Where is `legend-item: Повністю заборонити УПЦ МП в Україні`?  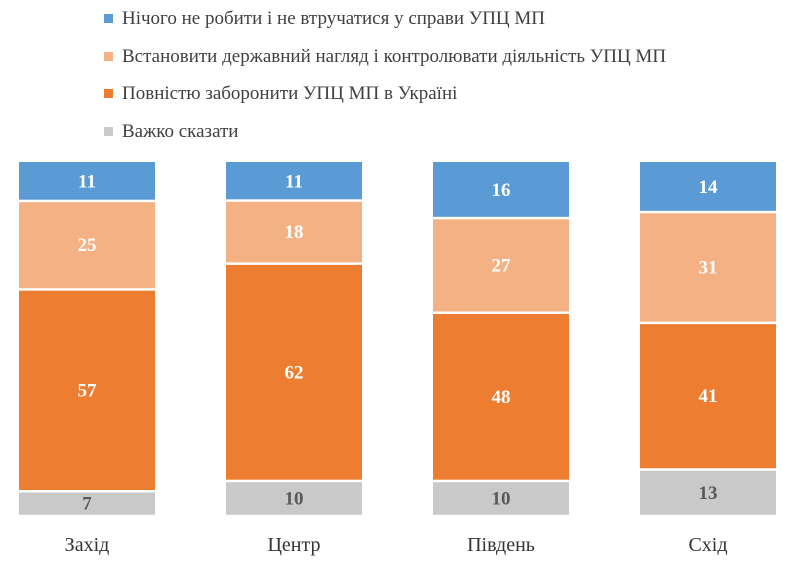 legend-item: Повністю заборонити УПЦ МП в Україні is located at coordinates (385, 98).